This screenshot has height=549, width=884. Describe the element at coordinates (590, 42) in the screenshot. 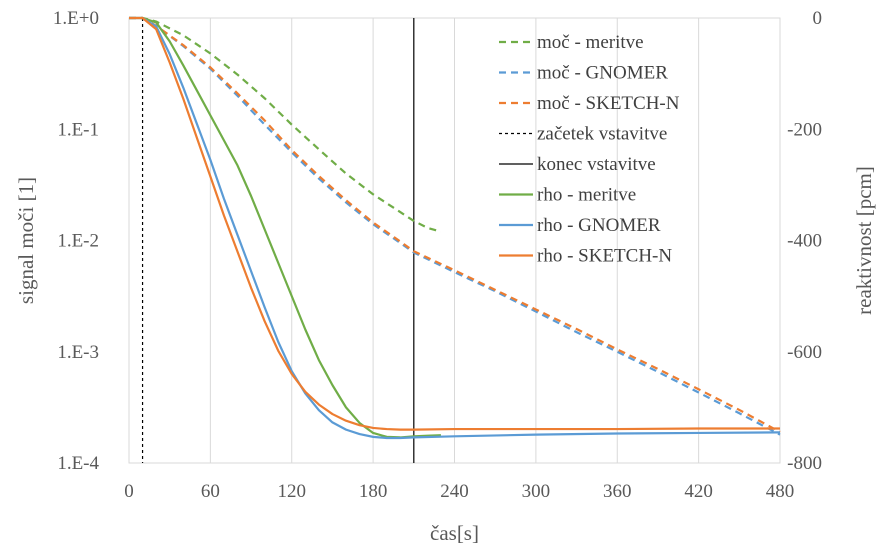

I see `legend-label-moc-meritve: moč - meritve` at that location.